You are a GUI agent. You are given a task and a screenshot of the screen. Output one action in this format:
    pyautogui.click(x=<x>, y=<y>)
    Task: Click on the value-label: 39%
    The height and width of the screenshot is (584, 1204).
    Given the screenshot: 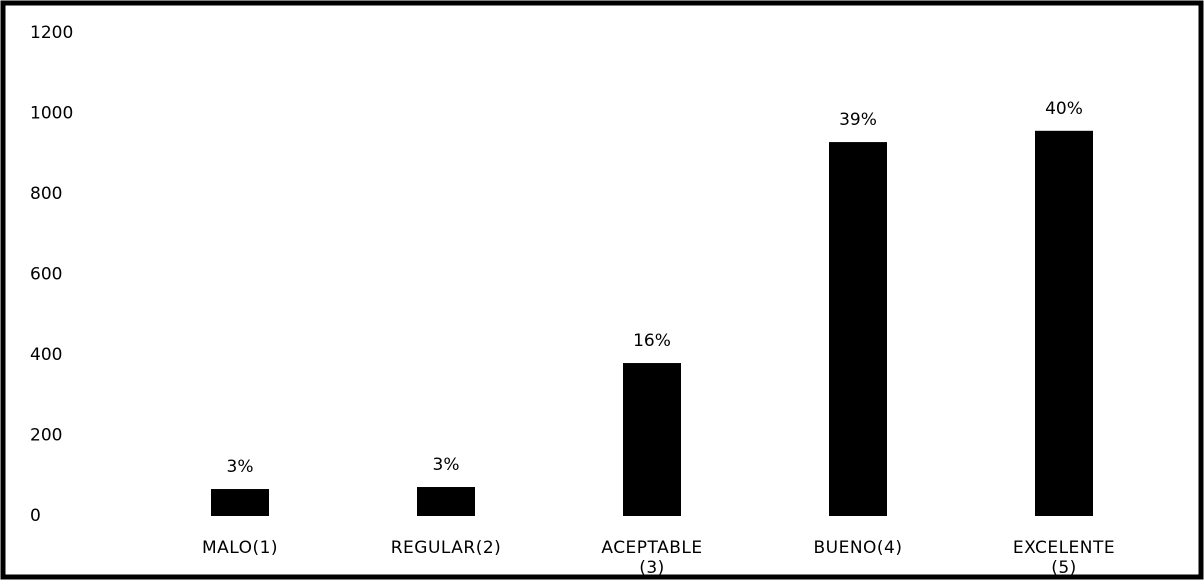 What is the action you would take?
    pyautogui.click(x=858, y=120)
    